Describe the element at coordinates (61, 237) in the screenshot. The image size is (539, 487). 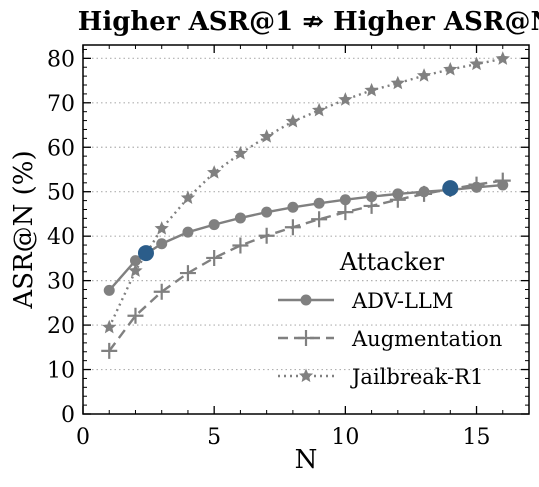
I see `y-tick-label: 40` at that location.